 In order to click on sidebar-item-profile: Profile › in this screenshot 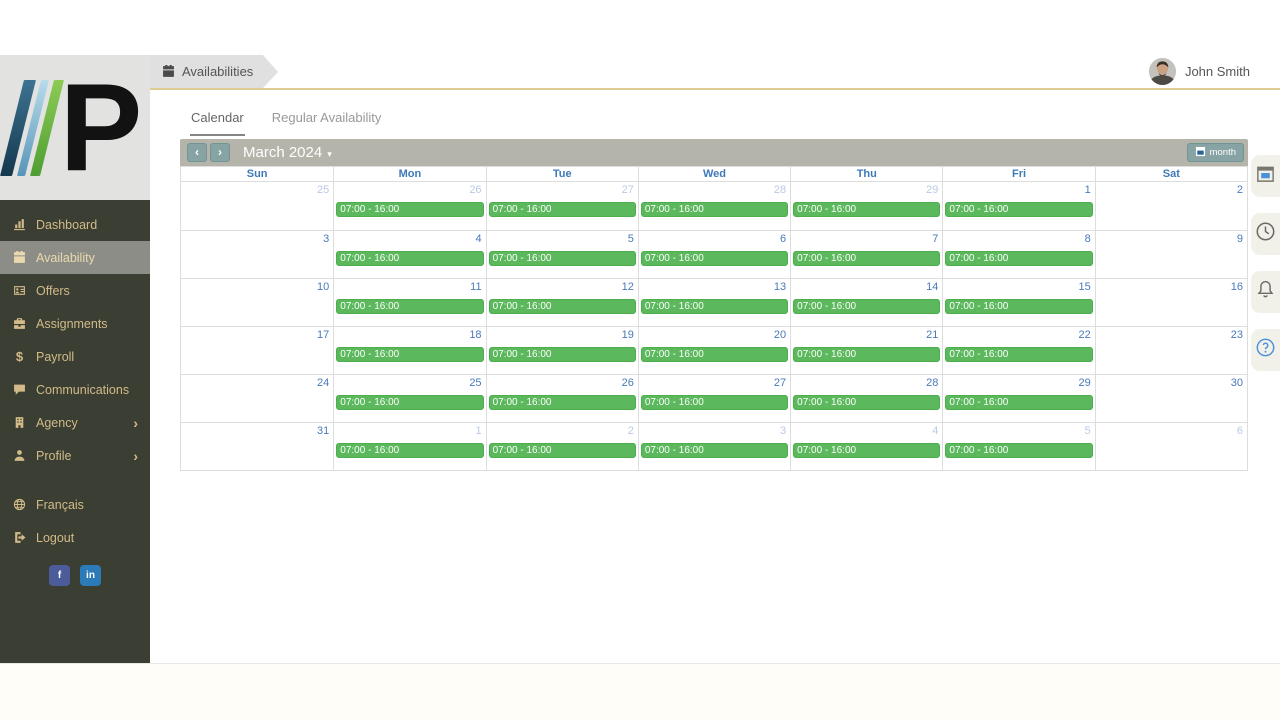, I will do `click(75, 455)`.